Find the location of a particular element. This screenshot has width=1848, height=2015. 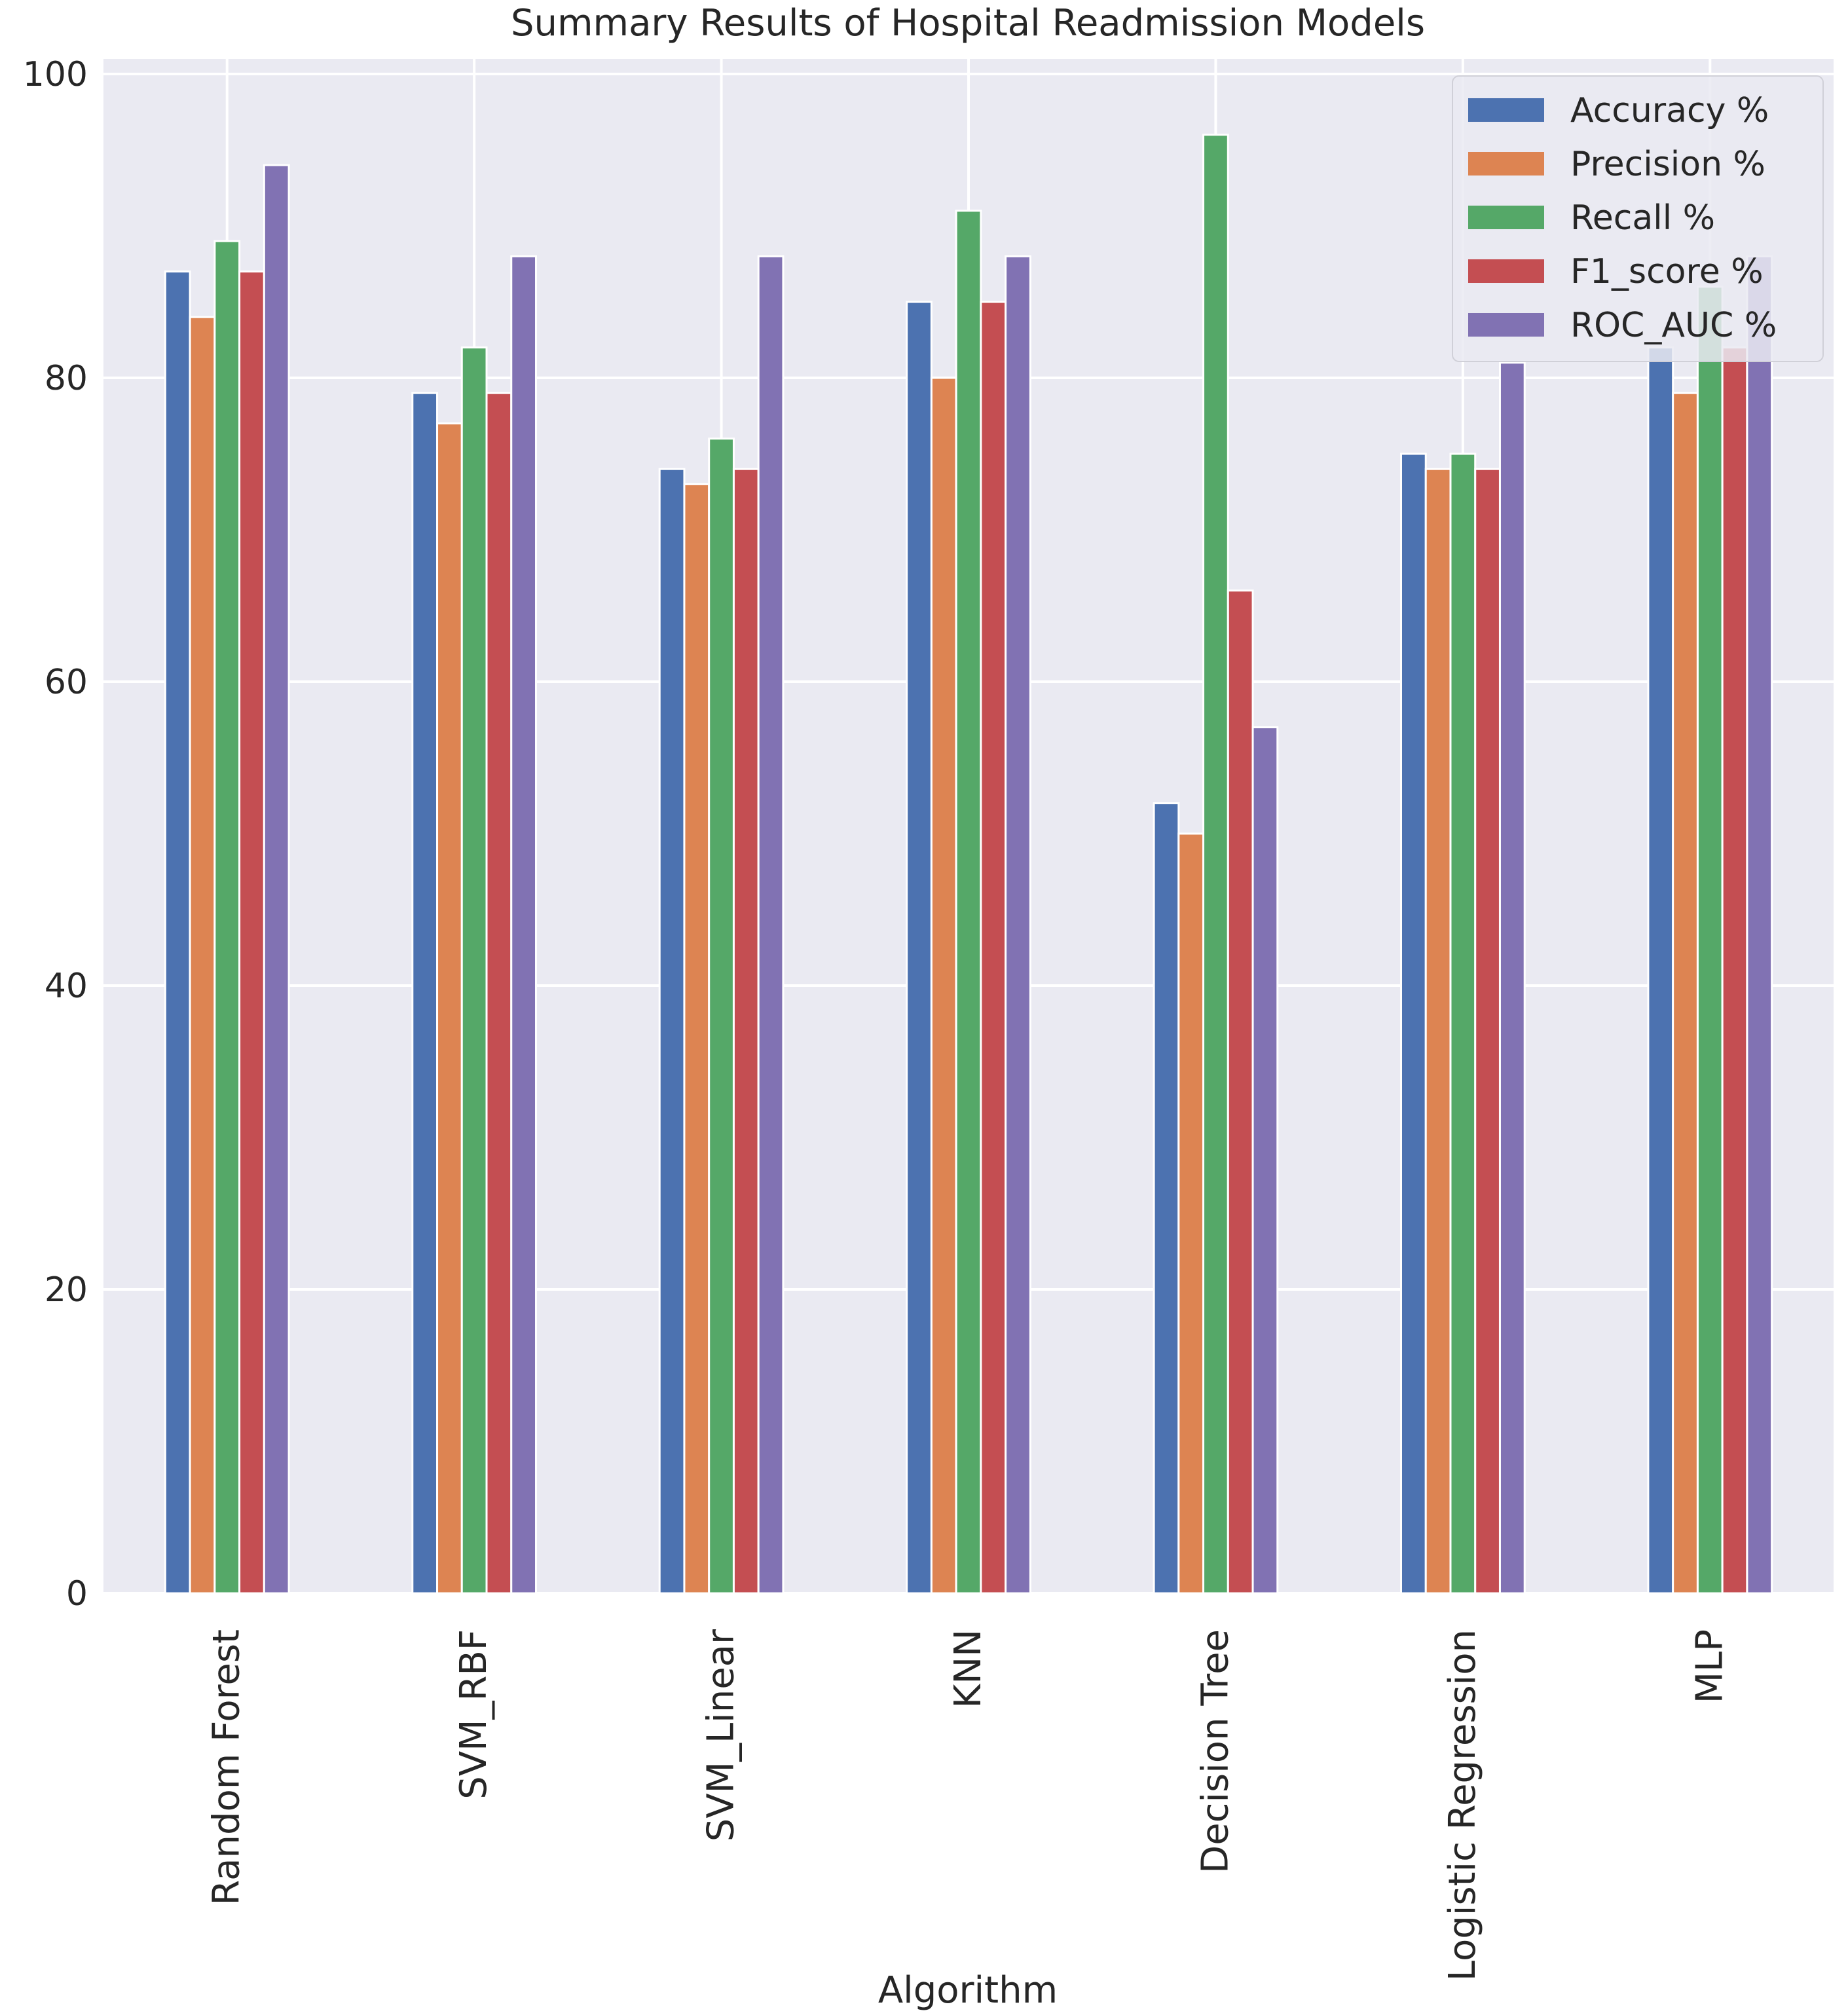

x-tick-label: SVM_RBF is located at coordinates (474, 1714).